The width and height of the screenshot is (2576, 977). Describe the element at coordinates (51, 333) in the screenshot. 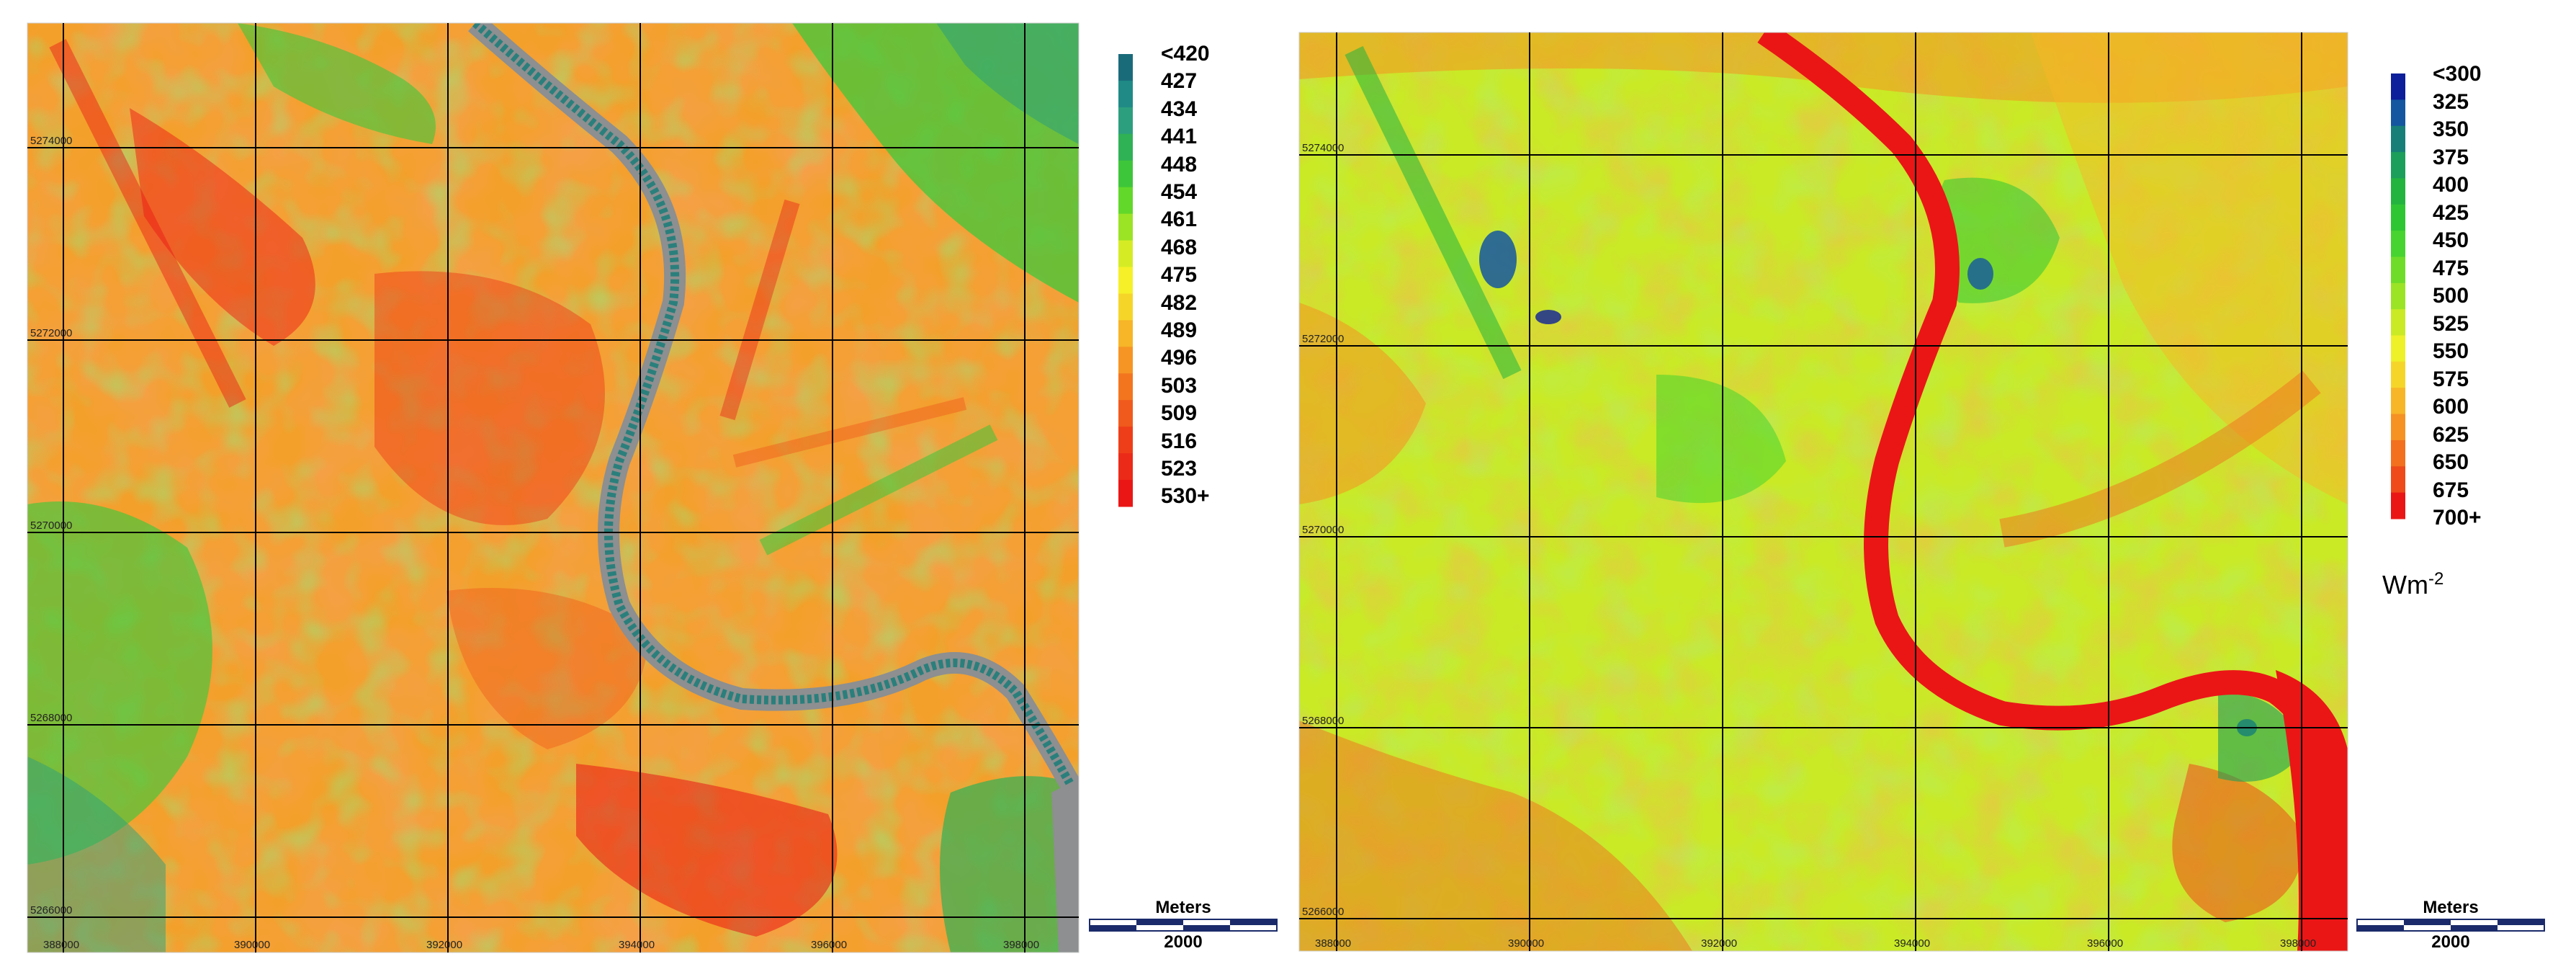

I see `map-1-y-label: 5272000` at that location.